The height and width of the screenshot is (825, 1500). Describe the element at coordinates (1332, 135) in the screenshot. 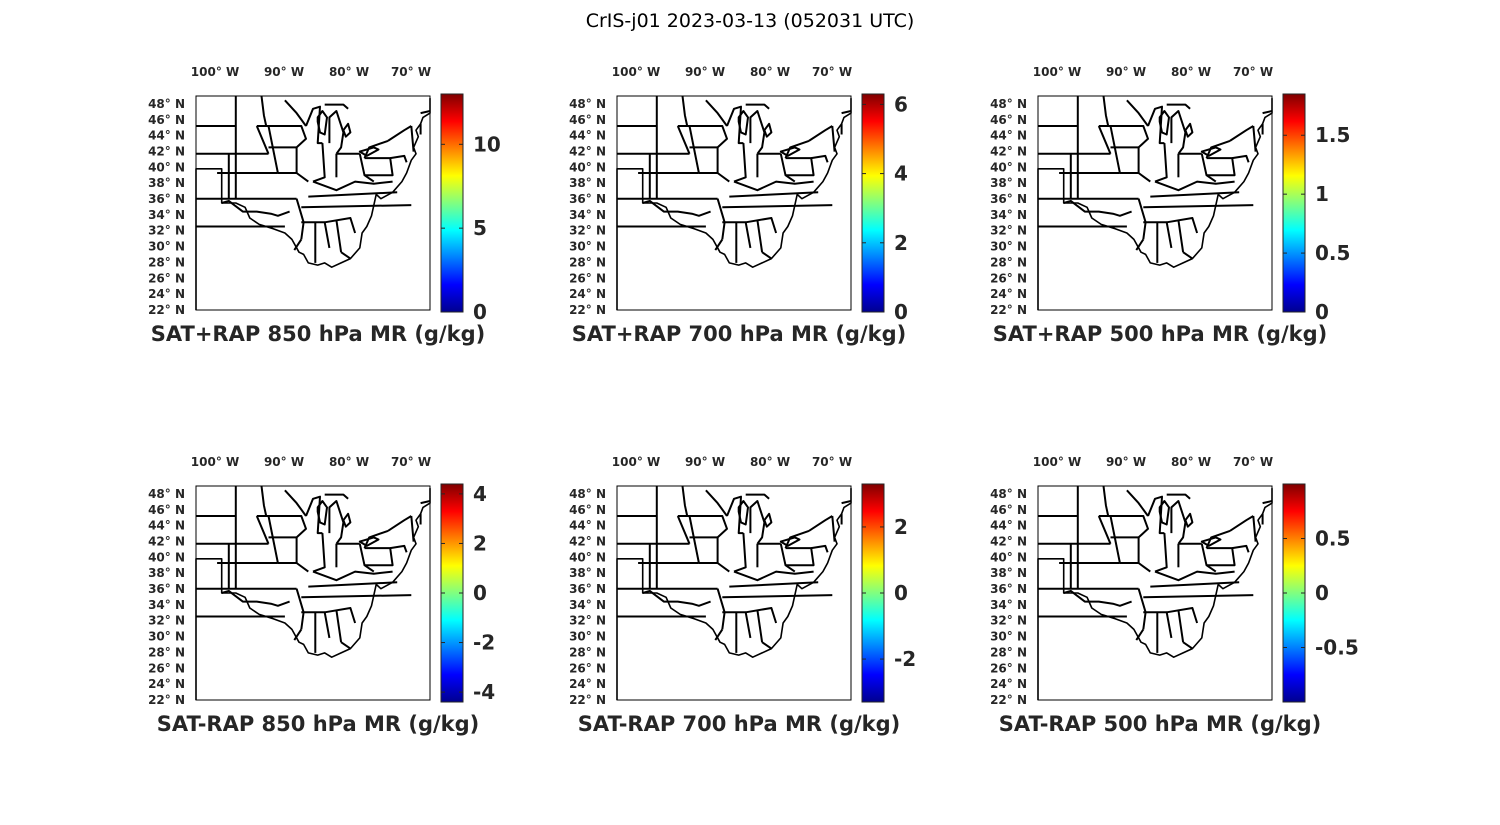

I see `colorbar-tick-label: 1.5` at that location.